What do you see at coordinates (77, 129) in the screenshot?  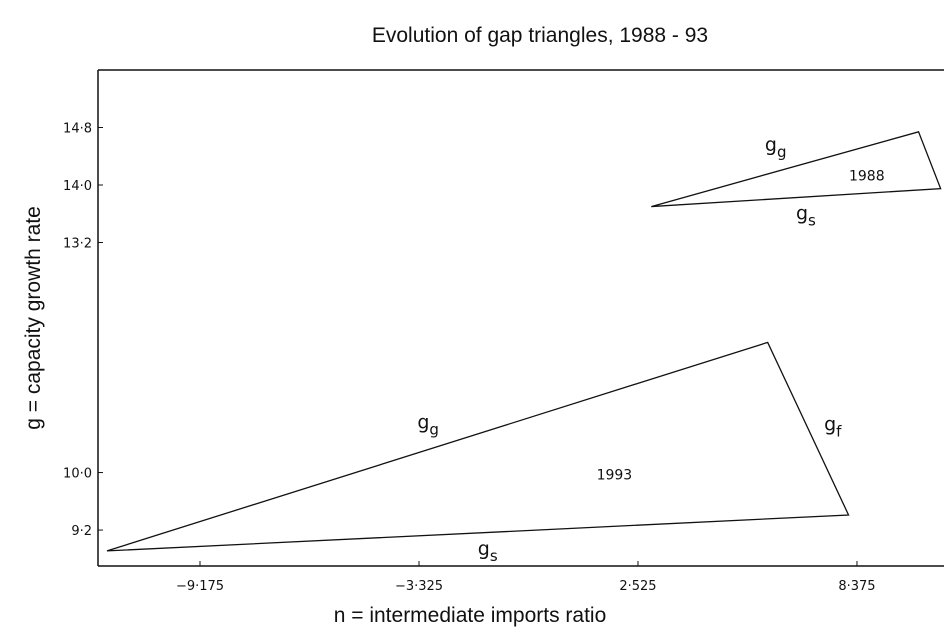 I see `y-tick-label: 14·8` at bounding box center [77, 129].